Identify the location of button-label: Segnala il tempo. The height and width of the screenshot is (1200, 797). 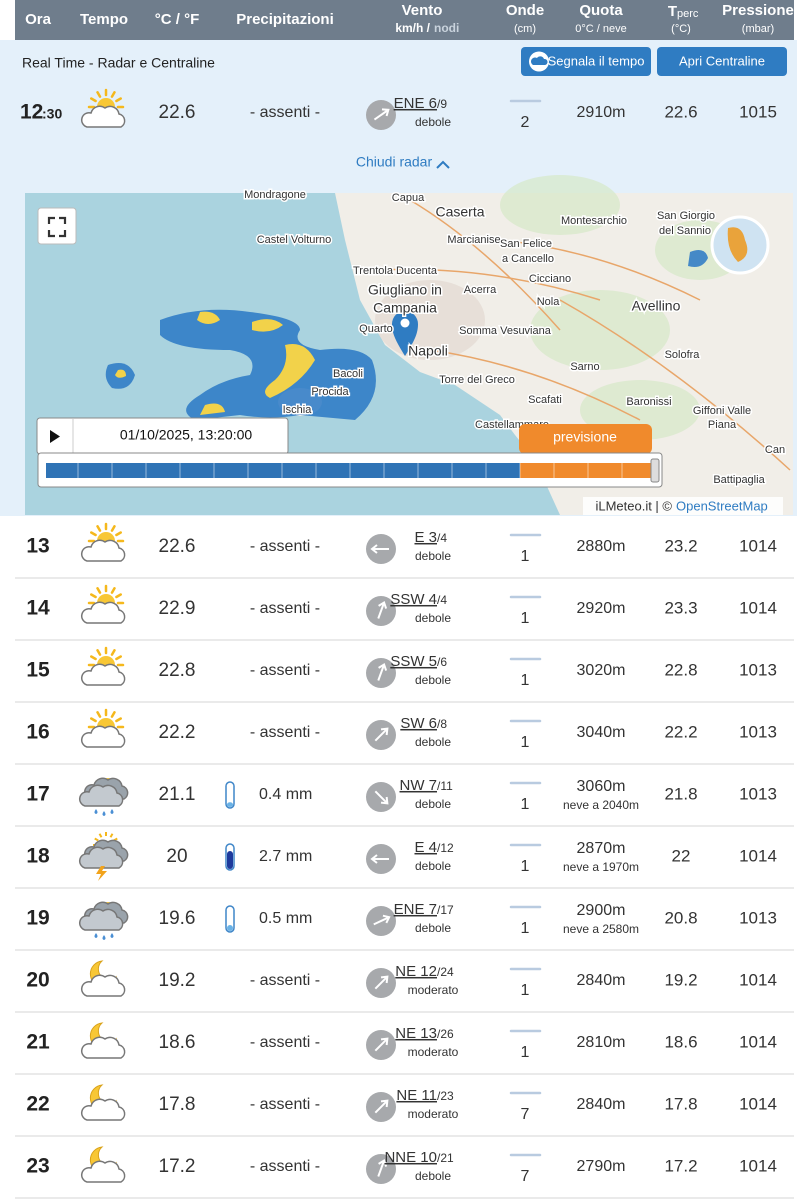
(596, 60).